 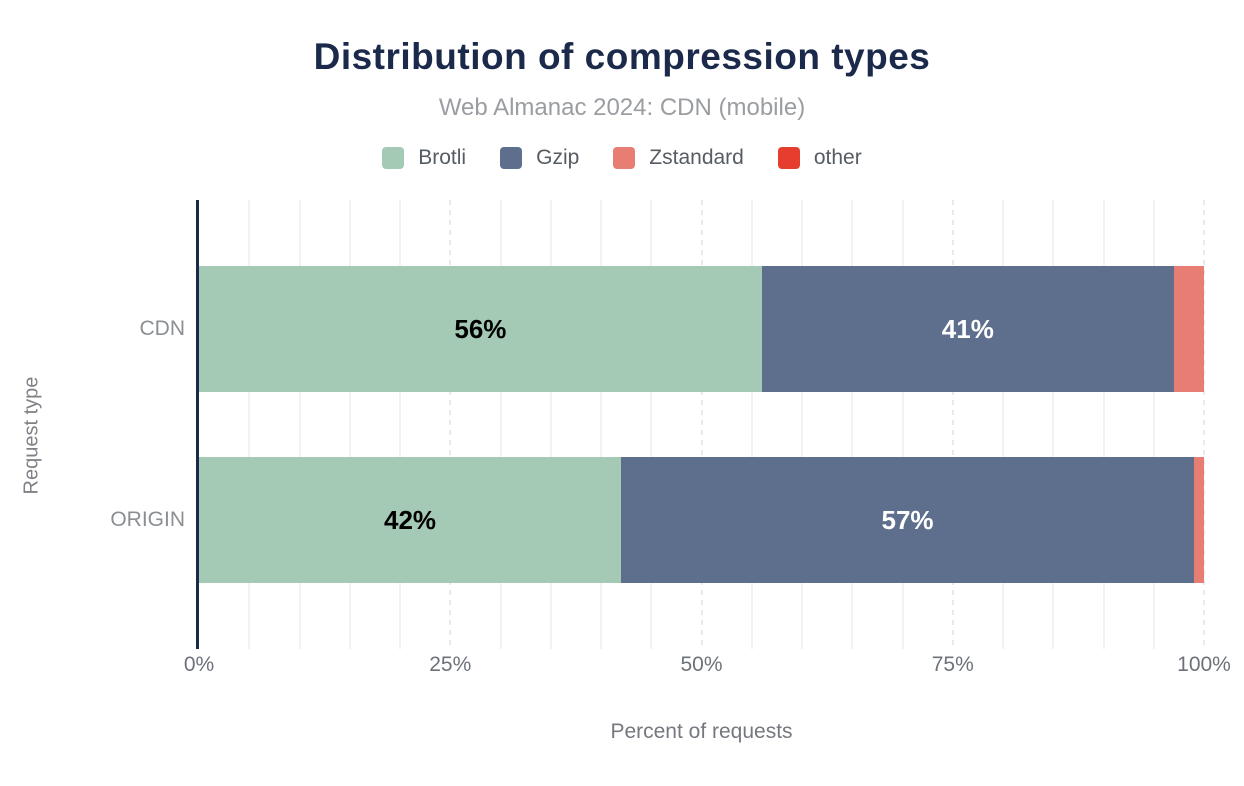 I want to click on legend: Brotli Gzip Zstandard other, so click(x=622, y=158).